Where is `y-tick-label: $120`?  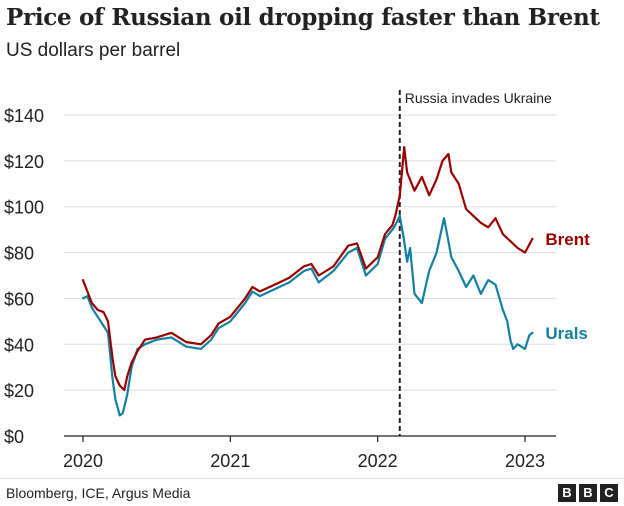
y-tick-label: $120 is located at coordinates (24, 162).